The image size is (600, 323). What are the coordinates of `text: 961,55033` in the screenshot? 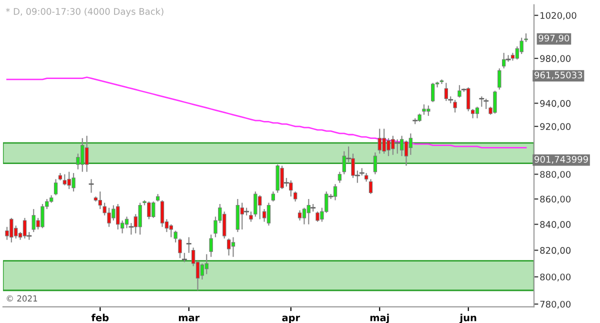 It's located at (558, 76).